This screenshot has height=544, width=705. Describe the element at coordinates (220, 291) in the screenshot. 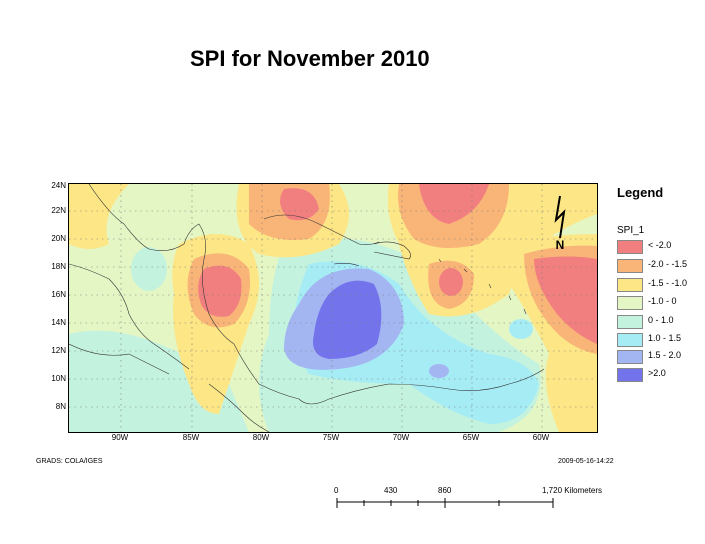

I see `spi-zone-red-mexico` at that location.